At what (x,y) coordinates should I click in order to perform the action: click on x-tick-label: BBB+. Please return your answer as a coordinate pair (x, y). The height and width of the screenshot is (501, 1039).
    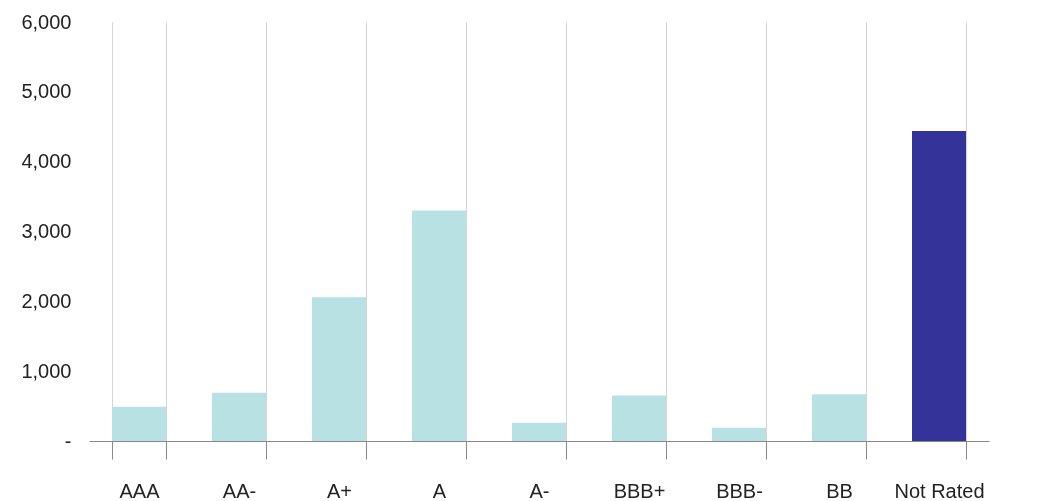
    Looking at the image, I should click on (639, 490).